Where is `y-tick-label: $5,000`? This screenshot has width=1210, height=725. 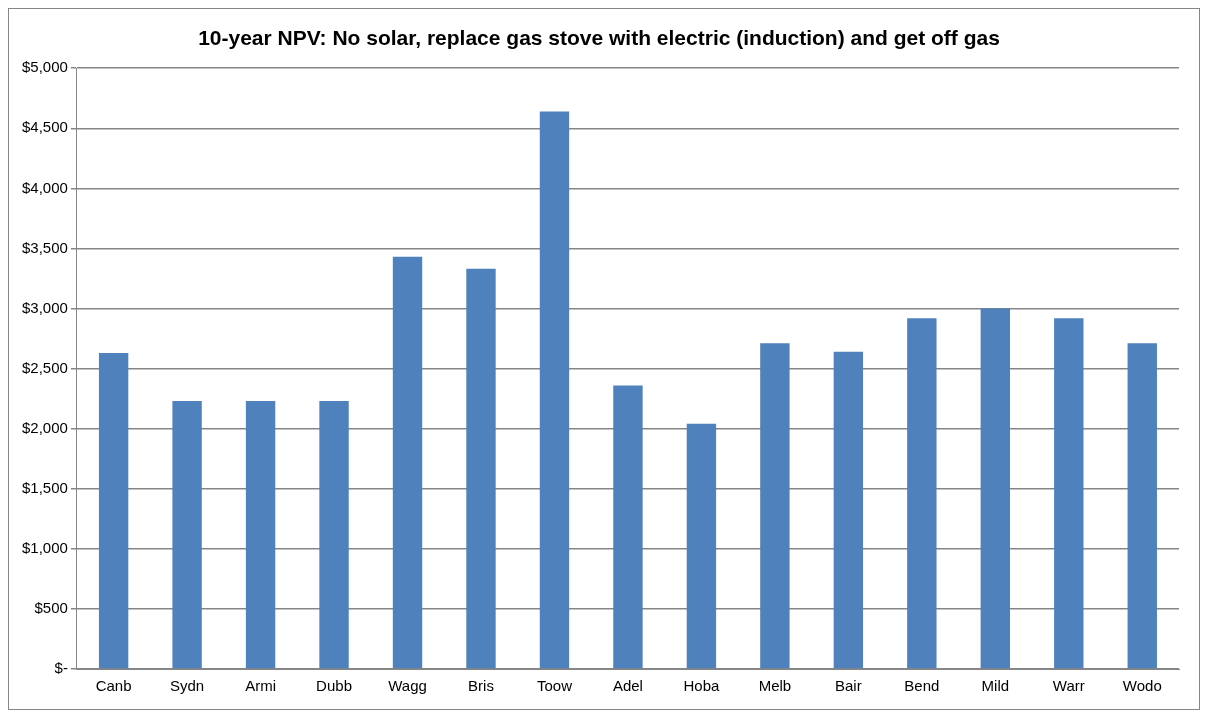
y-tick-label: $5,000 is located at coordinates (44, 67).